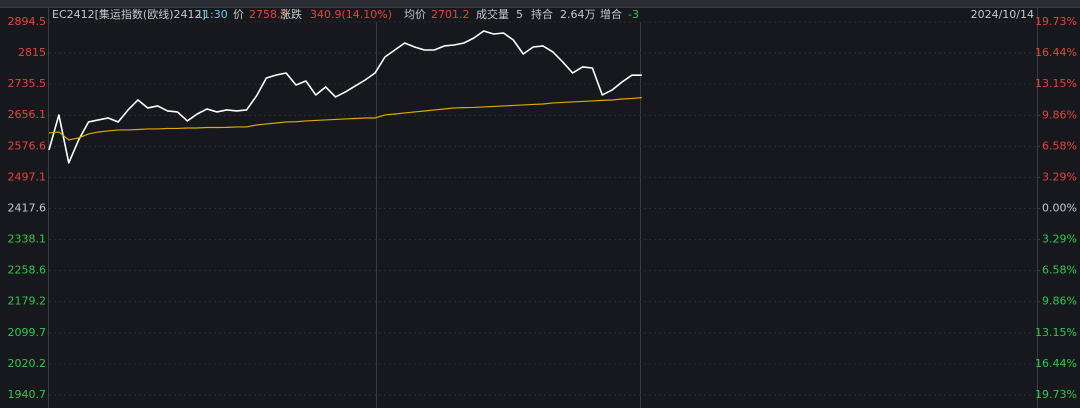  Describe the element at coordinates (492, 14) in the screenshot. I see `volume-label: 成交量` at that location.